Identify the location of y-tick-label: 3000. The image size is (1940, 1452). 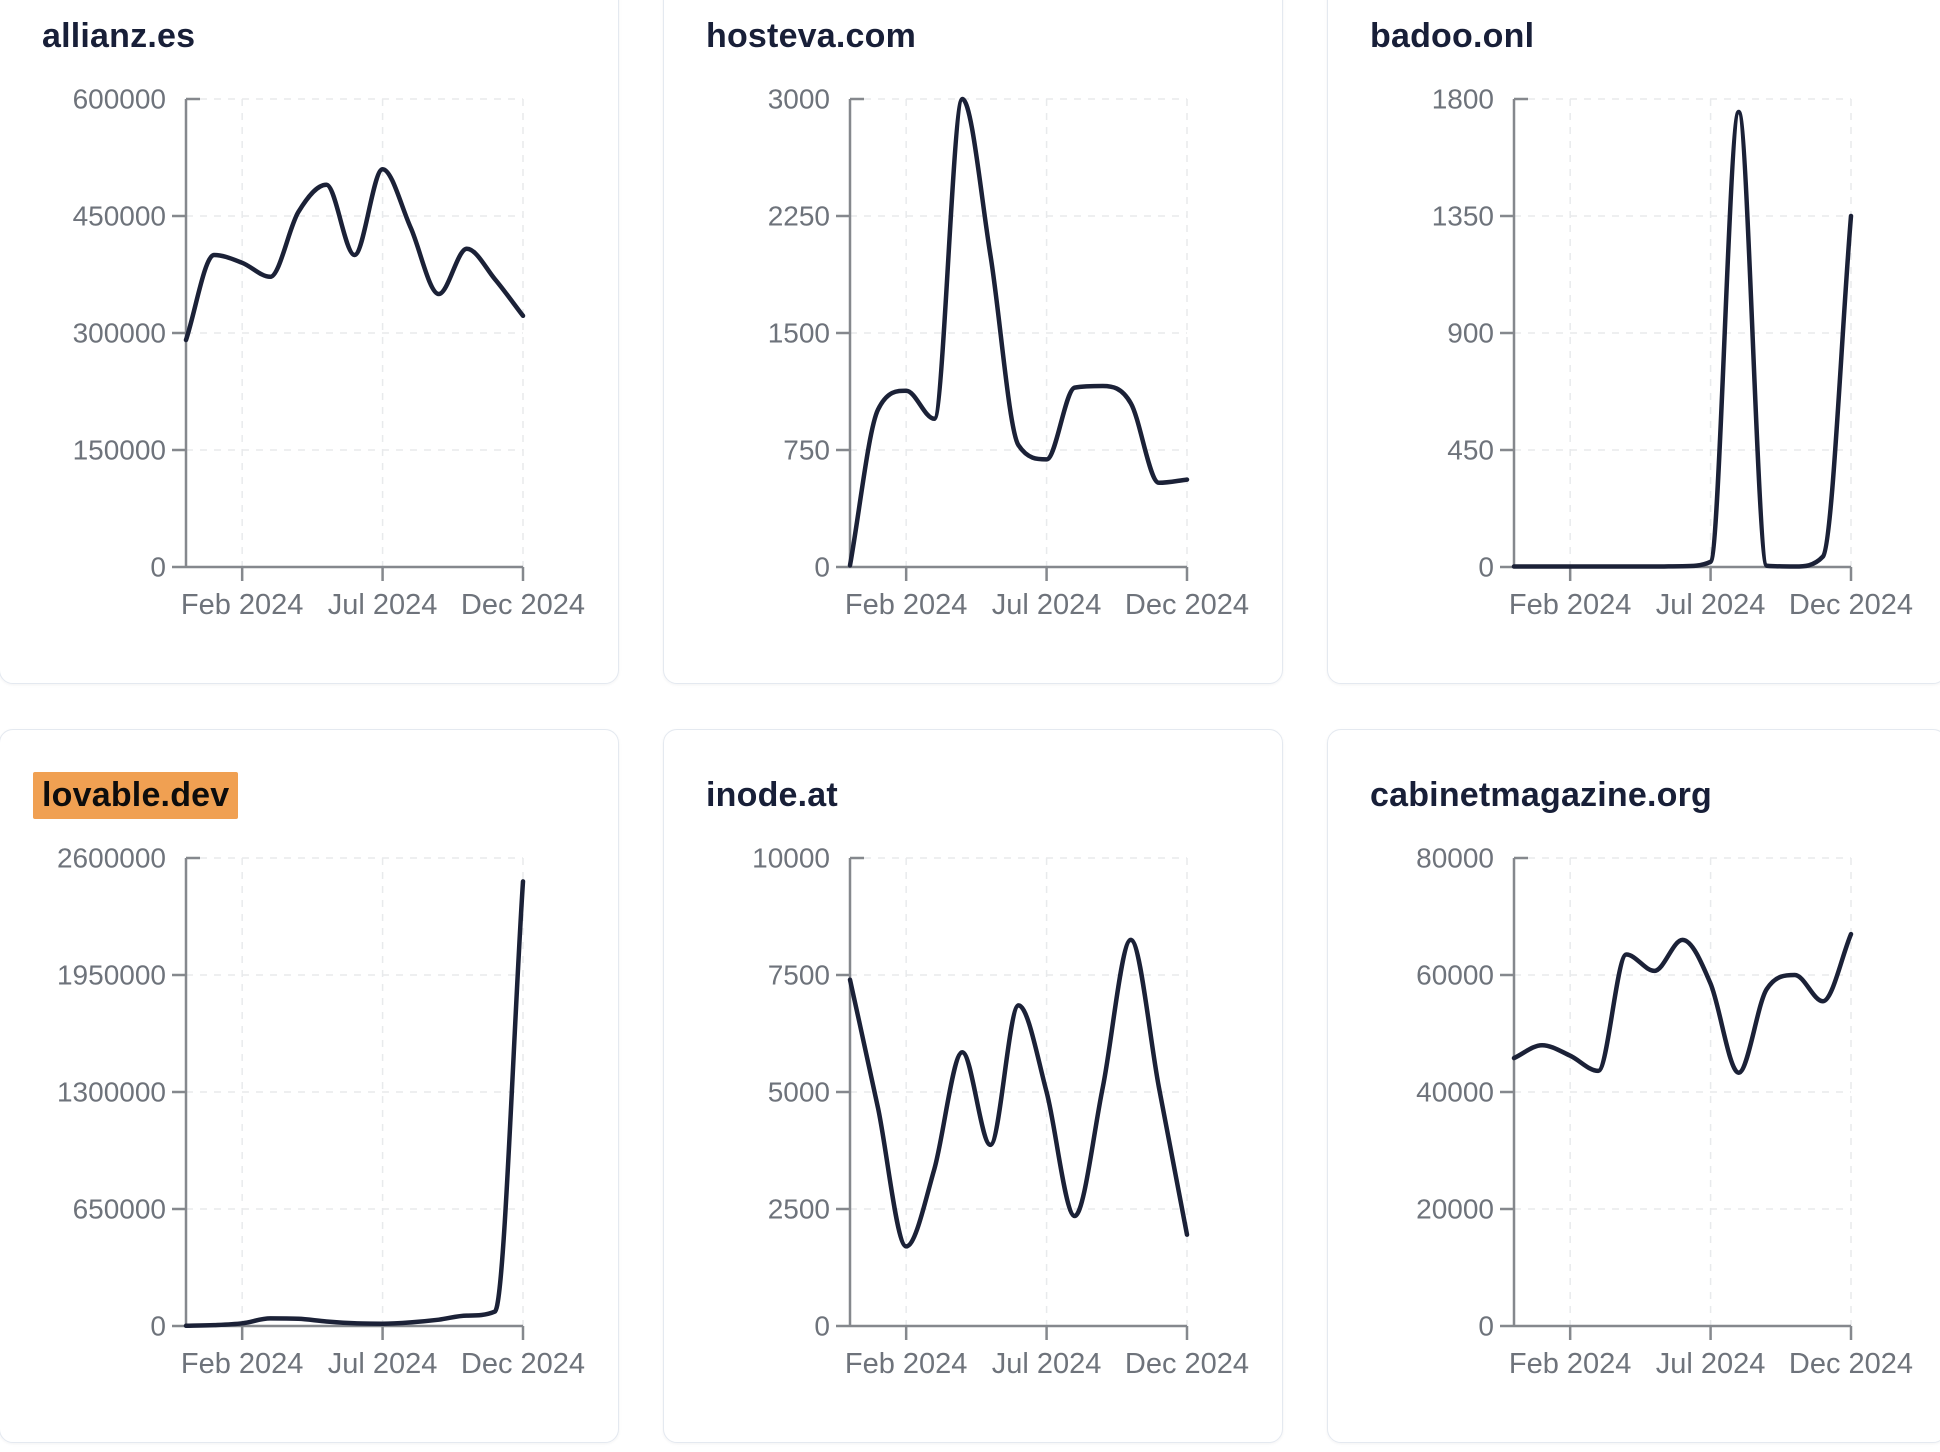
(799, 99).